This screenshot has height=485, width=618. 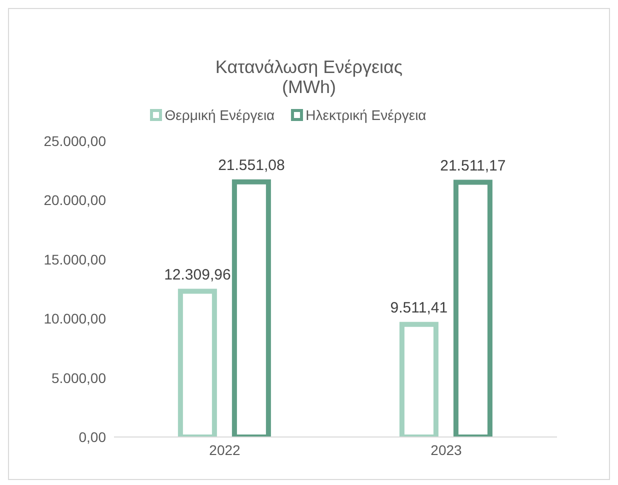 I want to click on data-label: 9.511,41, so click(x=419, y=307).